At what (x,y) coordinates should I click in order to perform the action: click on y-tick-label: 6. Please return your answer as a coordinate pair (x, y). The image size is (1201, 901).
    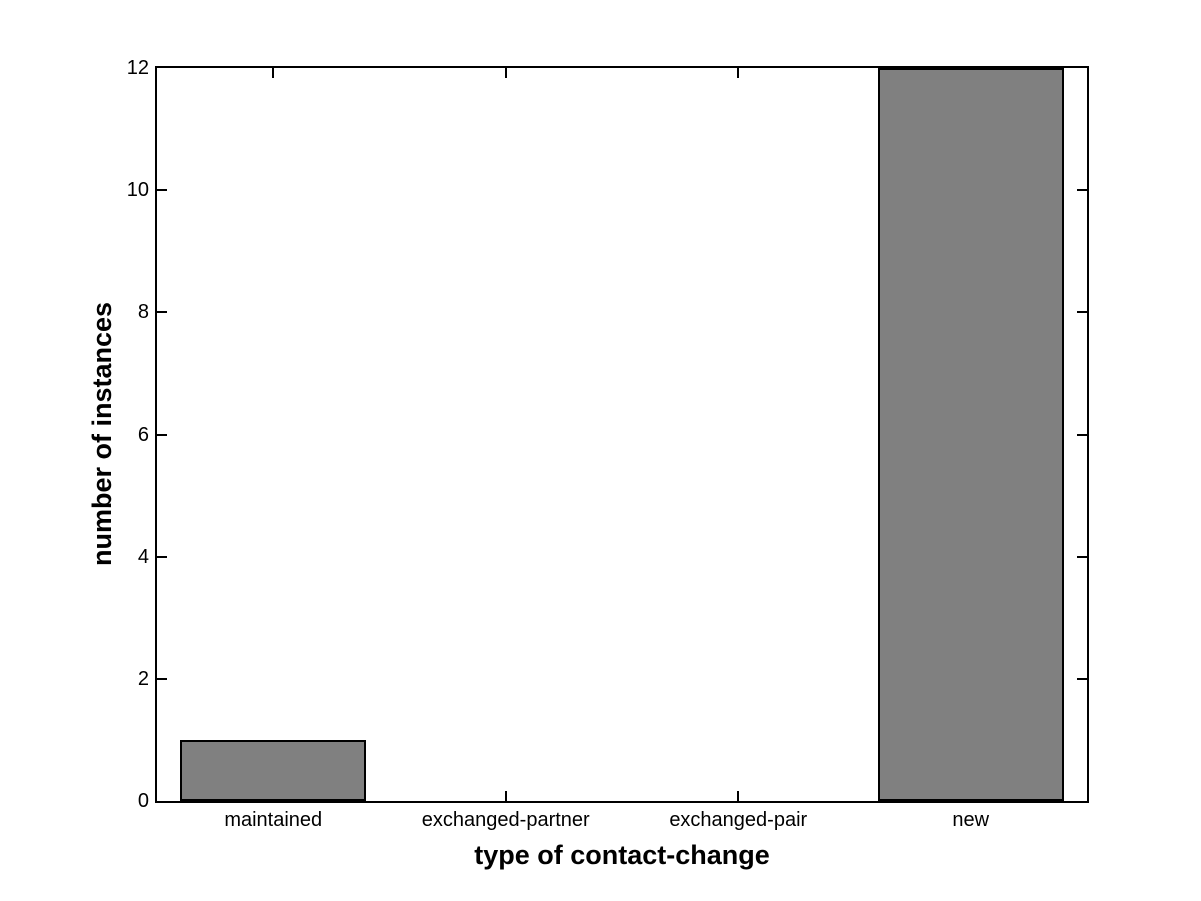
    Looking at the image, I should click on (143, 434).